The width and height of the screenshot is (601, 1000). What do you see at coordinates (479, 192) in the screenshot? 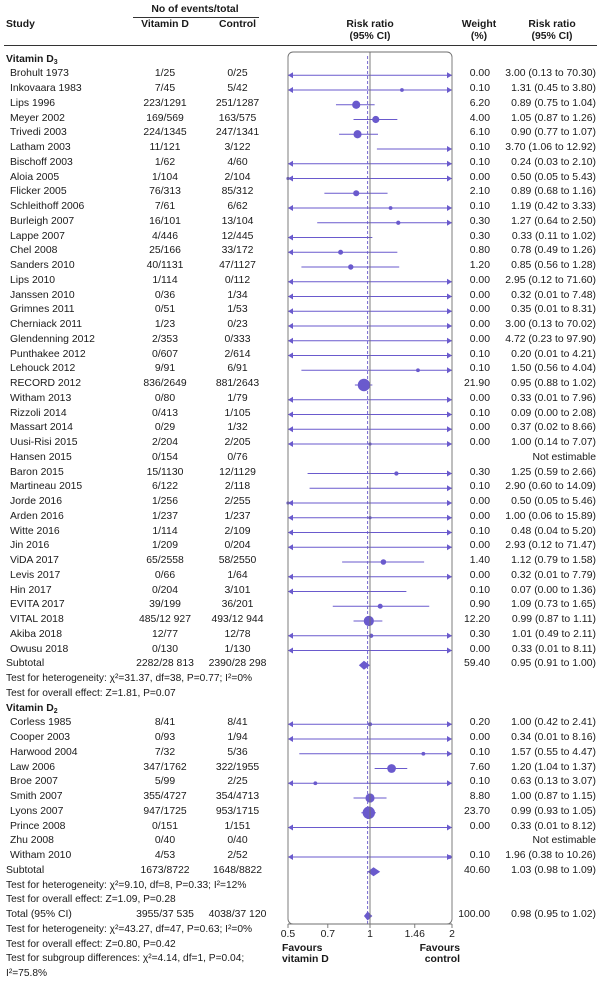
I see `weight-value: 2.10` at bounding box center [479, 192].